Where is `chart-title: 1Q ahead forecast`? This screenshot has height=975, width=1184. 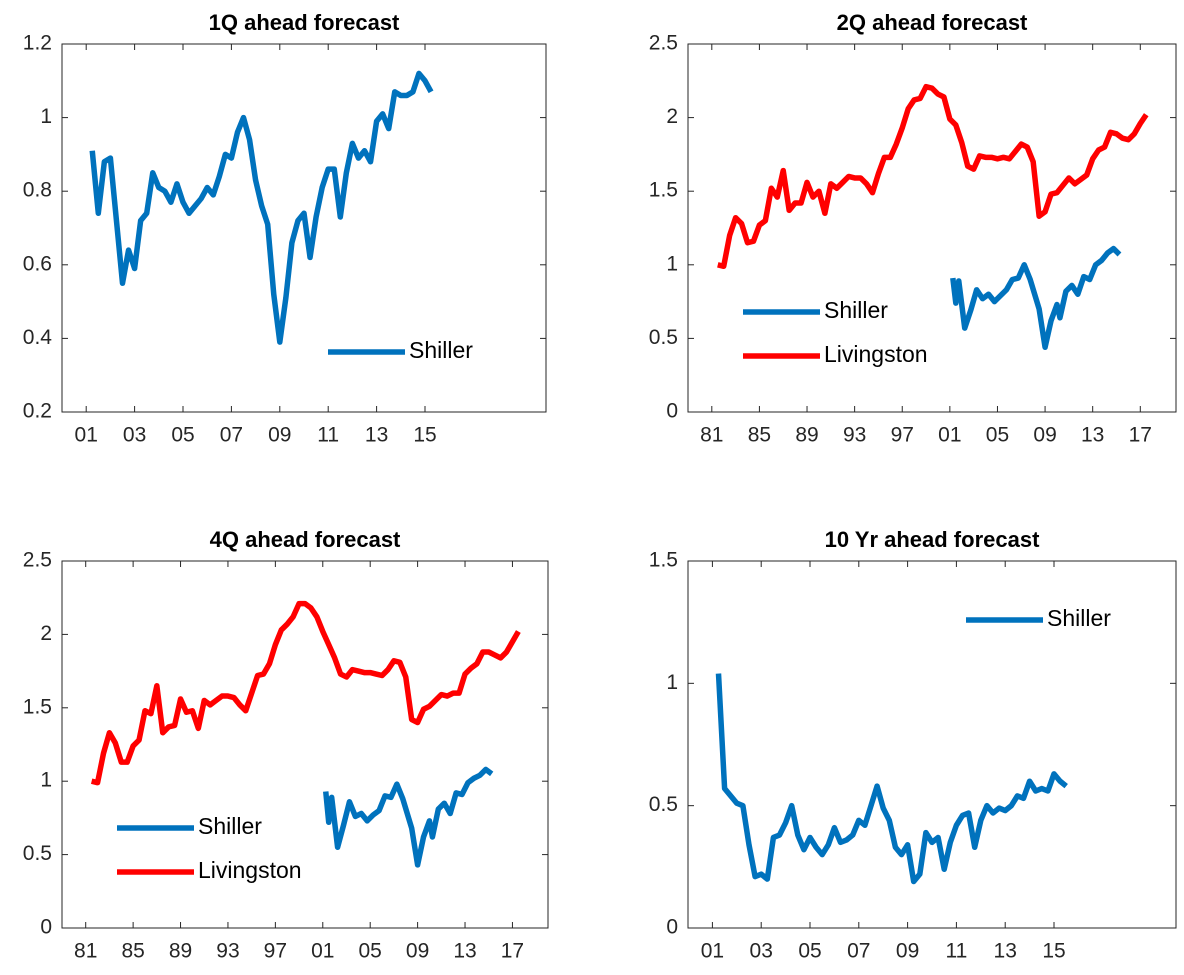
chart-title: 1Q ahead forecast is located at coordinates (304, 22).